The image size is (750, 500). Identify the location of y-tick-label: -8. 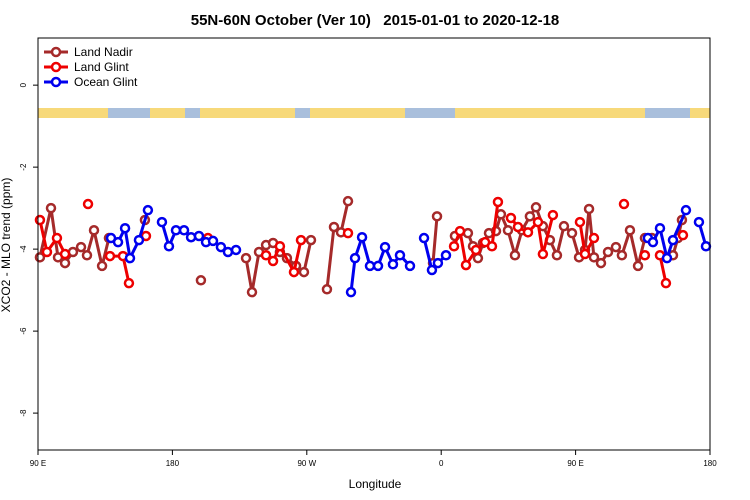
(23, 413).